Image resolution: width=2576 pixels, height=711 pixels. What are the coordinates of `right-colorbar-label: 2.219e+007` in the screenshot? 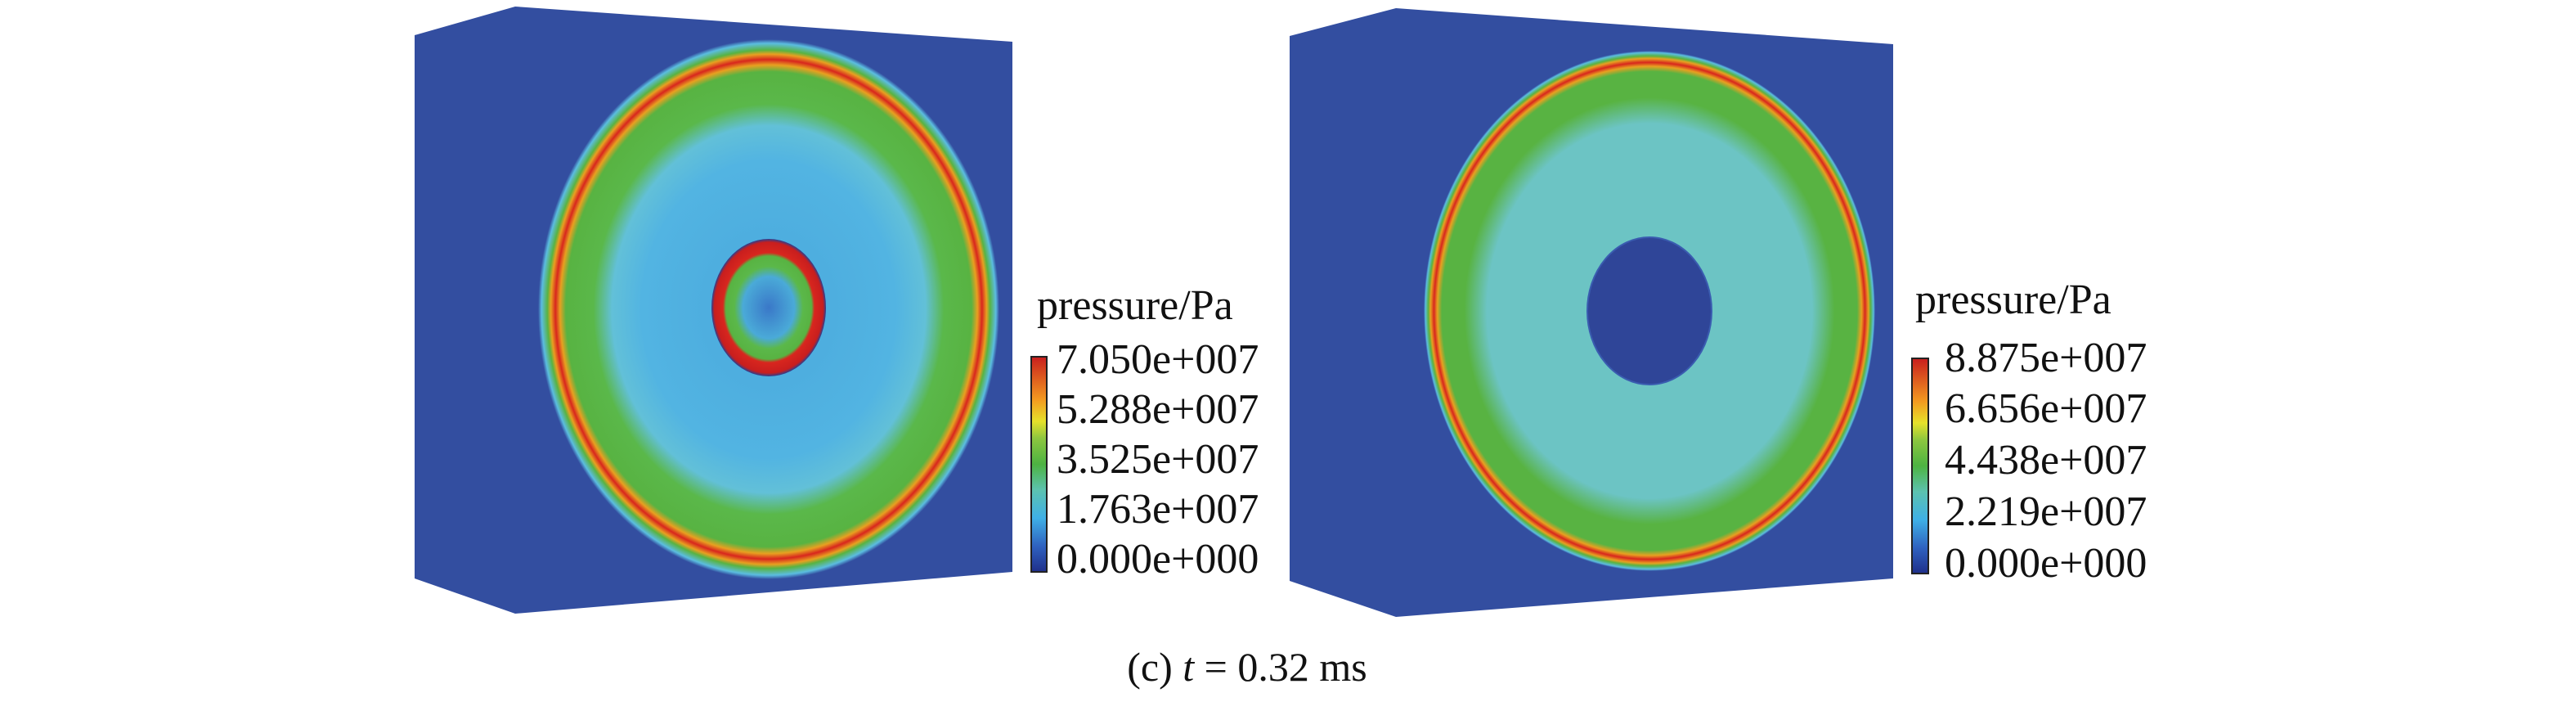 It's located at (2046, 512).